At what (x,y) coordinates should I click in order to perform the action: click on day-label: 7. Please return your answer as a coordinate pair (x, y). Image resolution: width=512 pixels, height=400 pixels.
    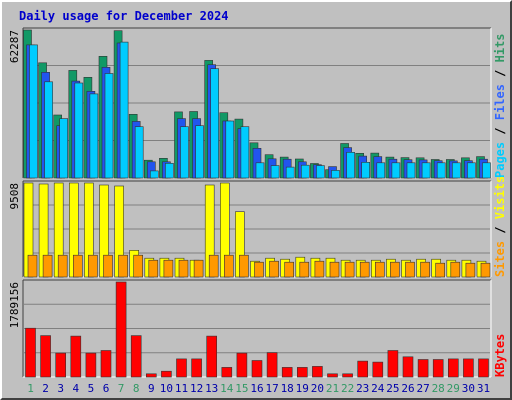
    Looking at the image, I should click on (121, 388).